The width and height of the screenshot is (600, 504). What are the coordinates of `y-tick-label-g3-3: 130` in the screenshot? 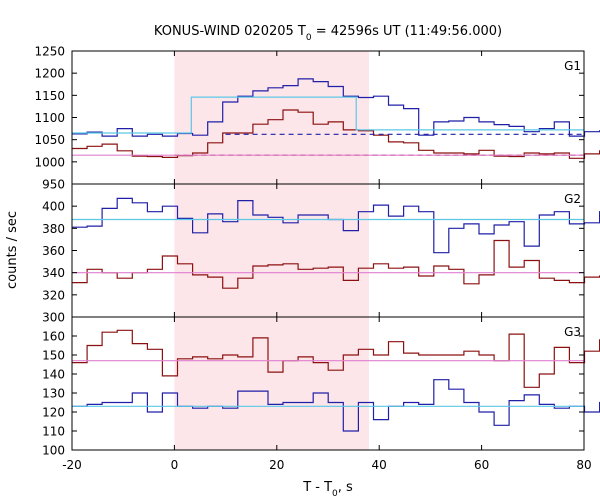 It's located at (53, 394).